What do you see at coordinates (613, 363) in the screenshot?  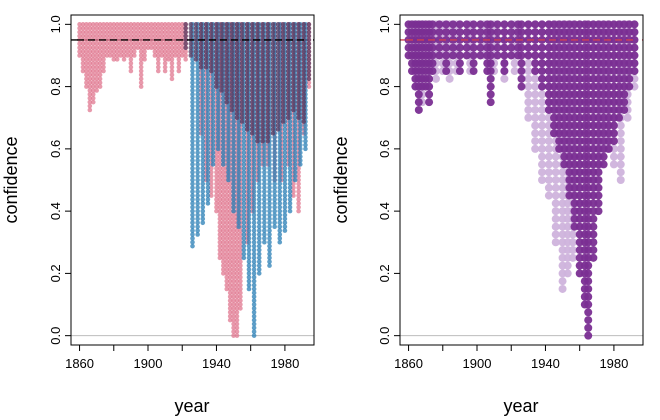 I see `right-x-tick-label: 1980` at bounding box center [613, 363].